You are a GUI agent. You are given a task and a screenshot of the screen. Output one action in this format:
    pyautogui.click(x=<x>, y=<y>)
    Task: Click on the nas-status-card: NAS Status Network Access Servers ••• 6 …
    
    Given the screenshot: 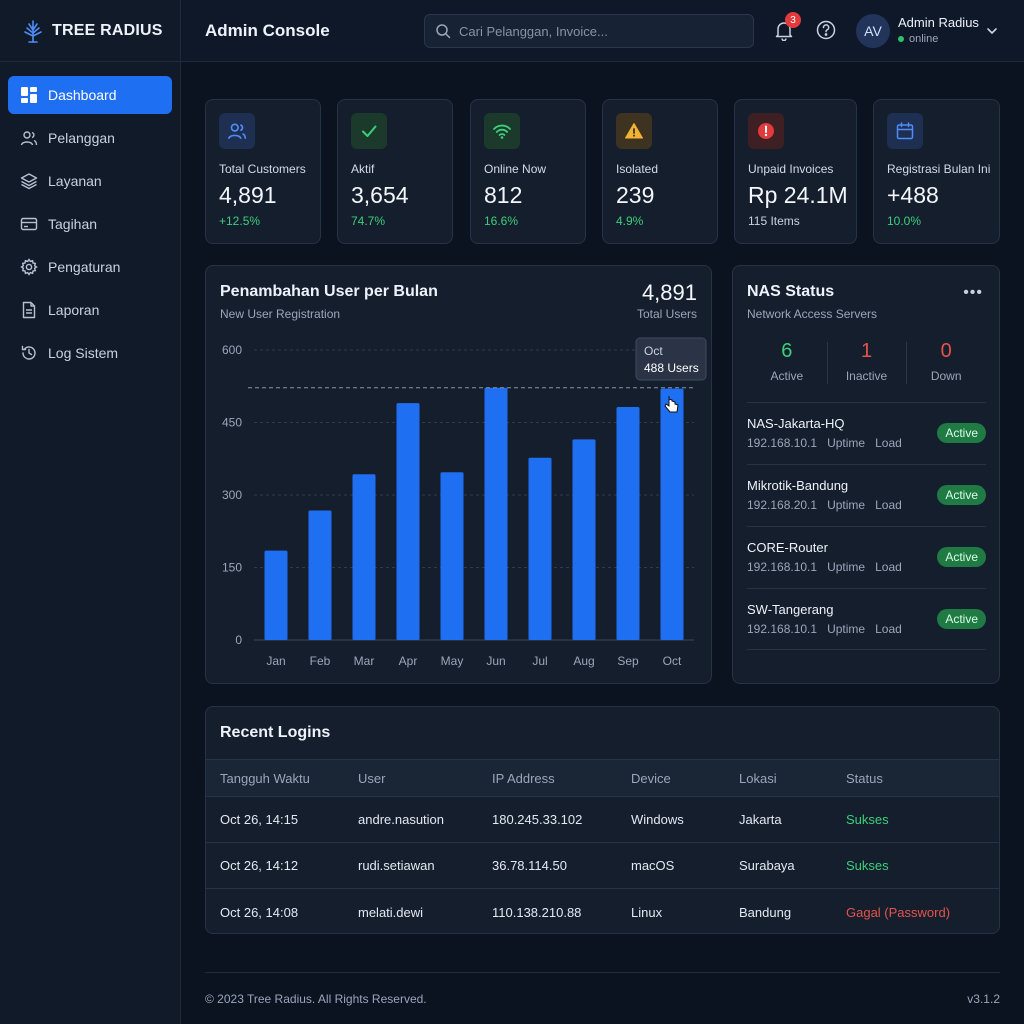 What is the action you would take?
    pyautogui.click(x=866, y=474)
    